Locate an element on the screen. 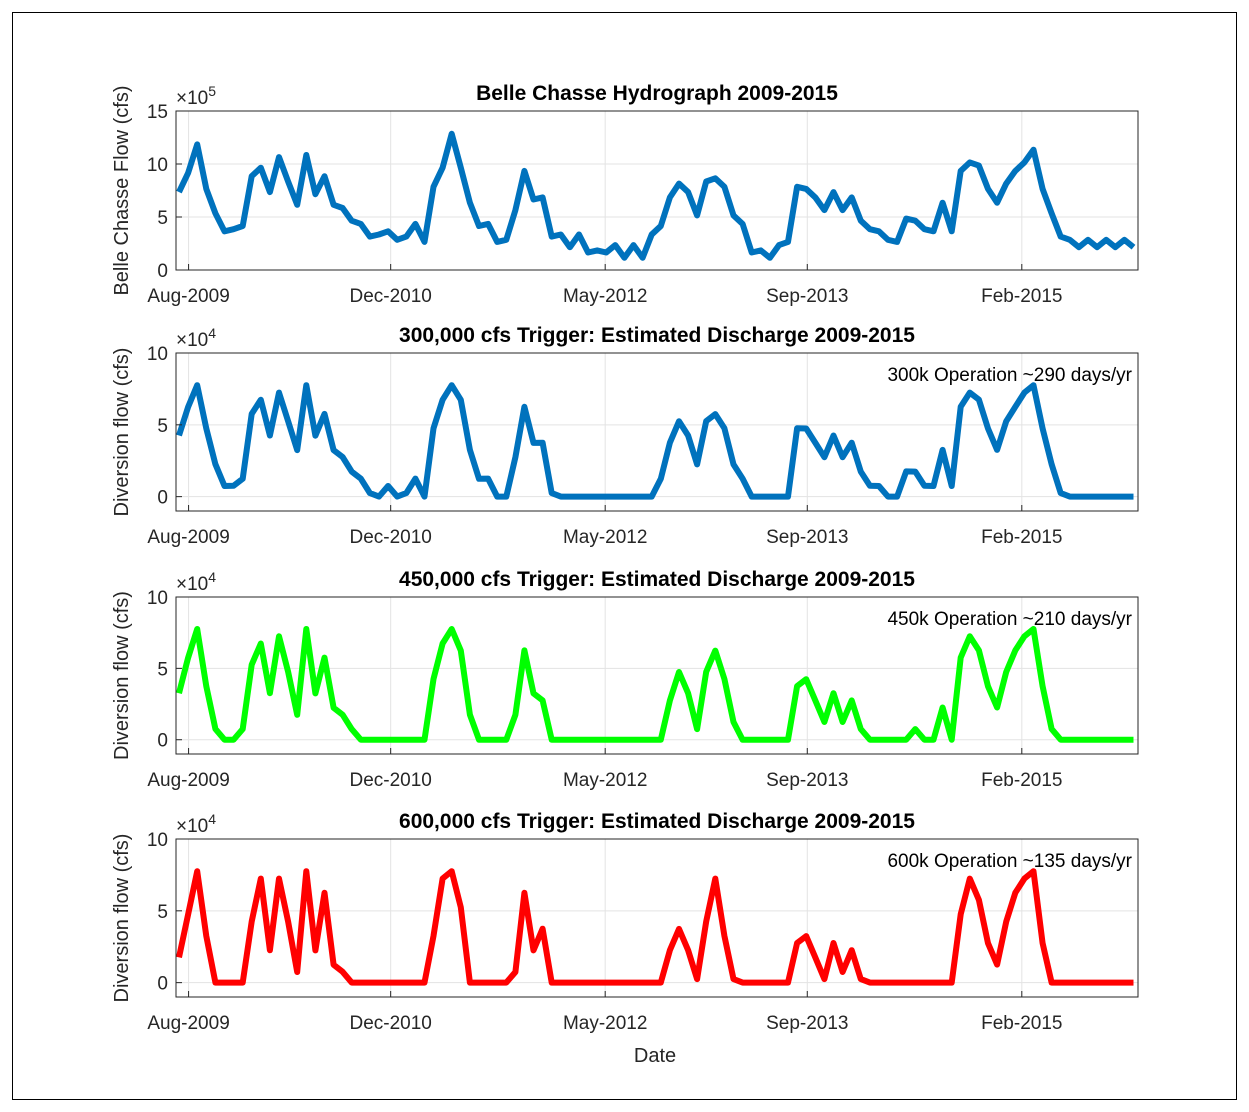  operation-annotation: 300k Operation ~290 days/yr is located at coordinates (1009, 375).